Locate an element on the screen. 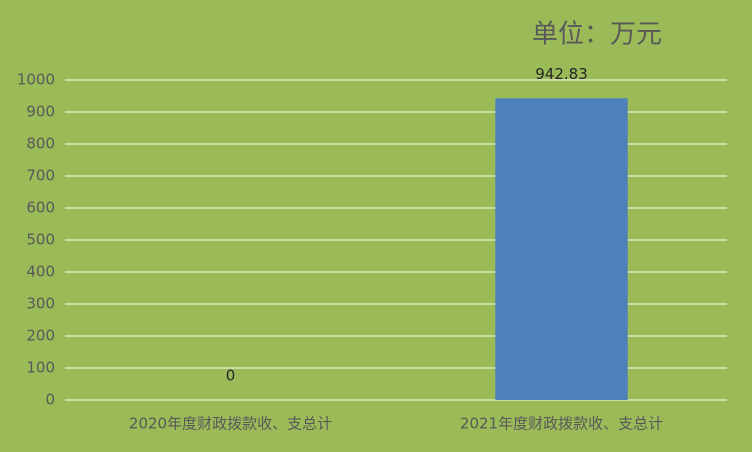 This screenshot has width=752, height=452. y-tick-label: 700 is located at coordinates (40, 176).